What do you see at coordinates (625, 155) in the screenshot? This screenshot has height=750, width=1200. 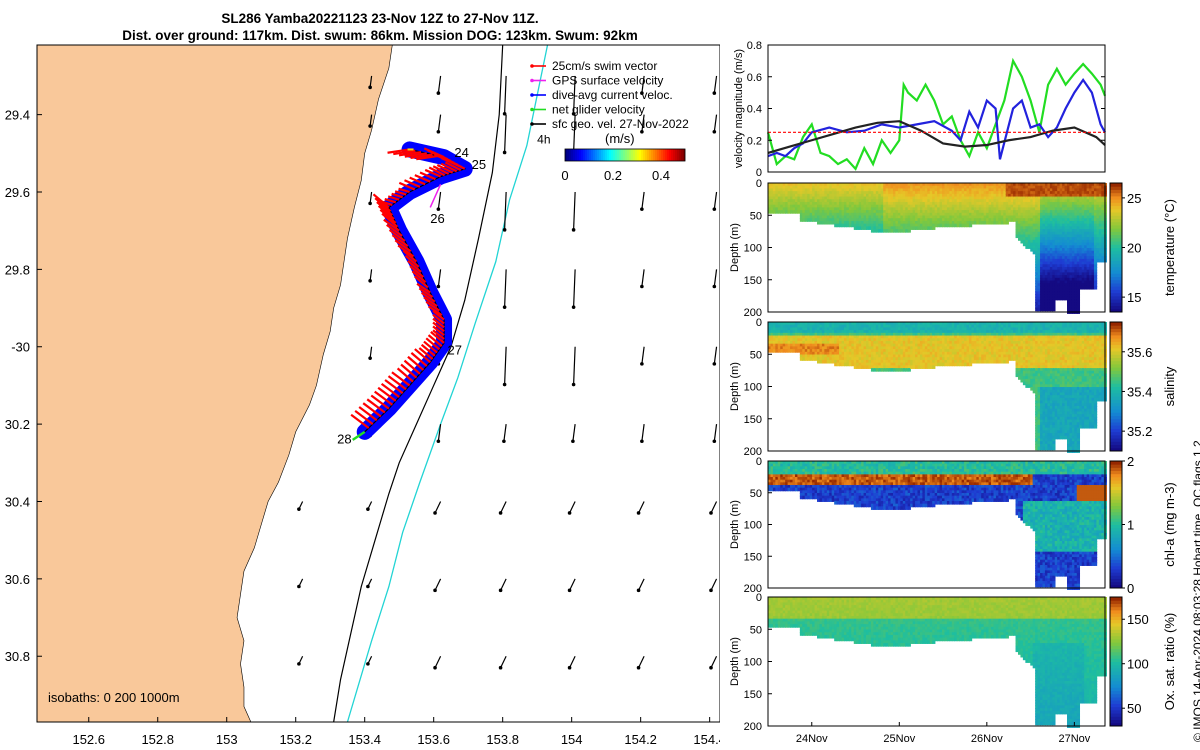 I see `colorbar-frame` at bounding box center [625, 155].